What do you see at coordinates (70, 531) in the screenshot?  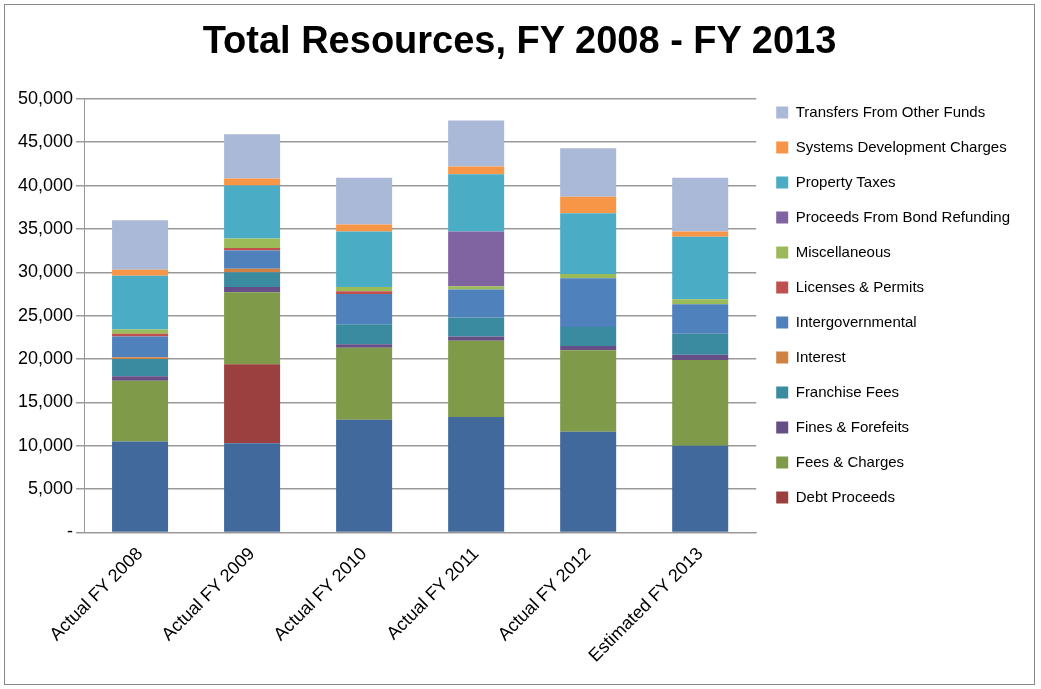 I see `y-tick-label: -` at bounding box center [70, 531].